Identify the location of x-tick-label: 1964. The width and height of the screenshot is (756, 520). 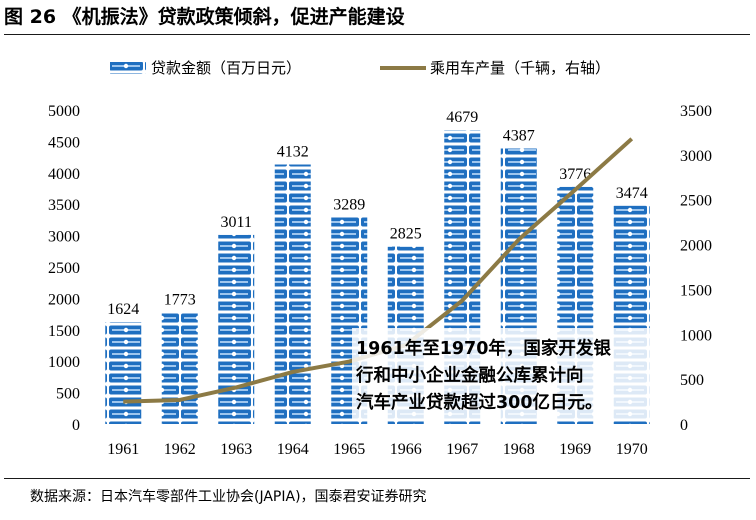
(293, 449).